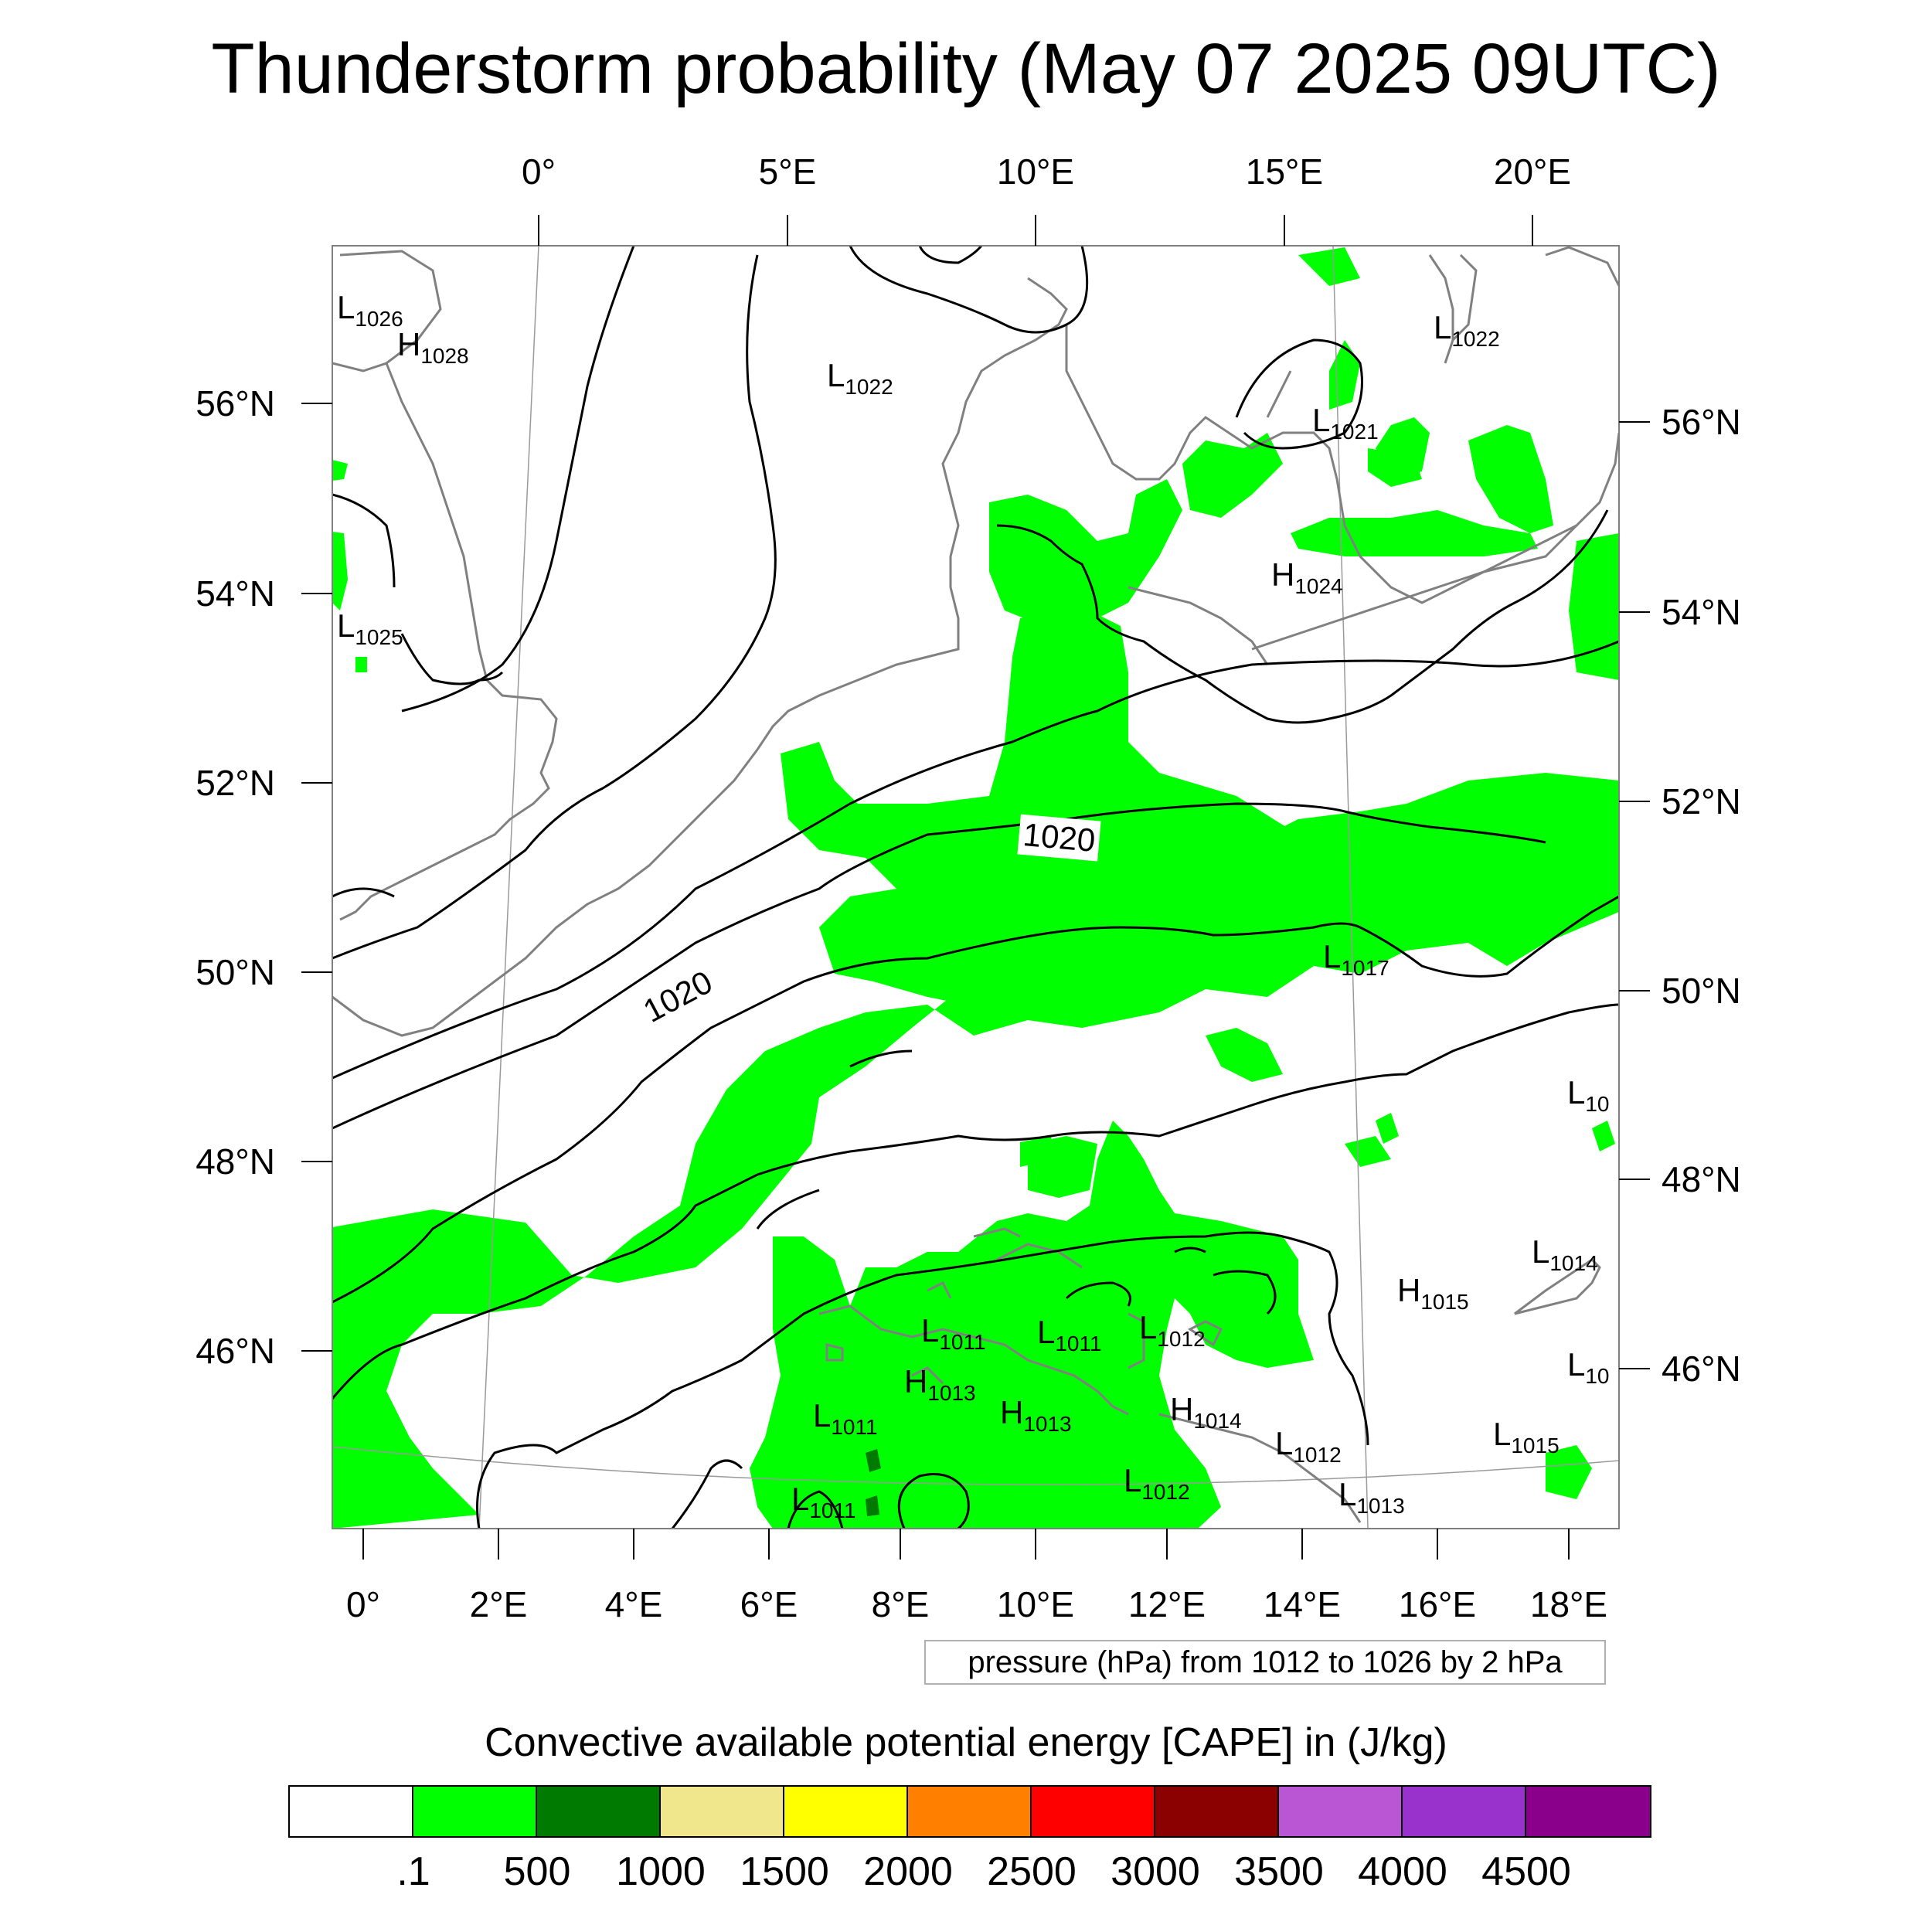 Image resolution: width=1932 pixels, height=1932 pixels. Describe the element at coordinates (784, 1871) in the screenshot. I see `colorbar-label: 1500` at that location.